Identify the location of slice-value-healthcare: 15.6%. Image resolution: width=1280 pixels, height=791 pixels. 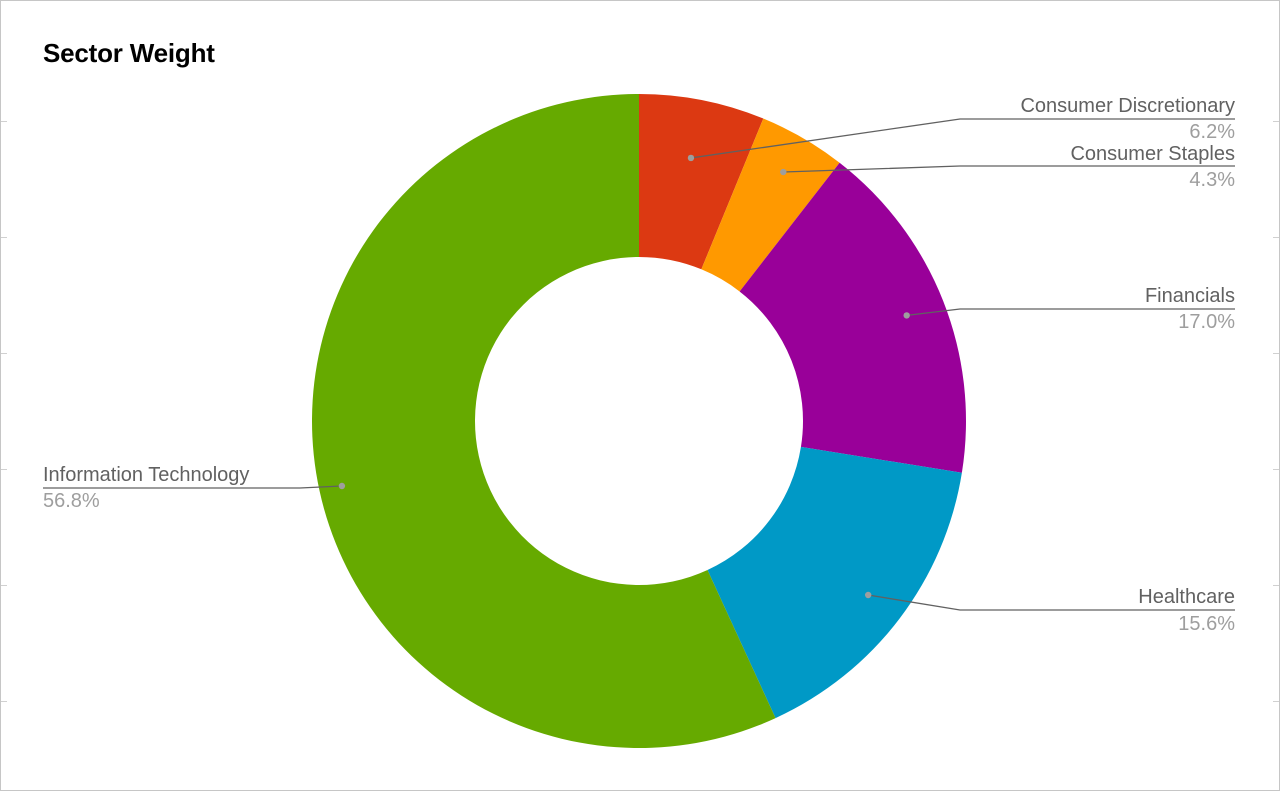
(1206, 624).